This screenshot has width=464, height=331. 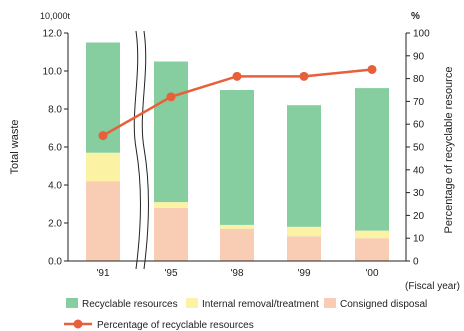 What do you see at coordinates (419, 170) in the screenshot?
I see `right-tick-label-4: 40` at bounding box center [419, 170].